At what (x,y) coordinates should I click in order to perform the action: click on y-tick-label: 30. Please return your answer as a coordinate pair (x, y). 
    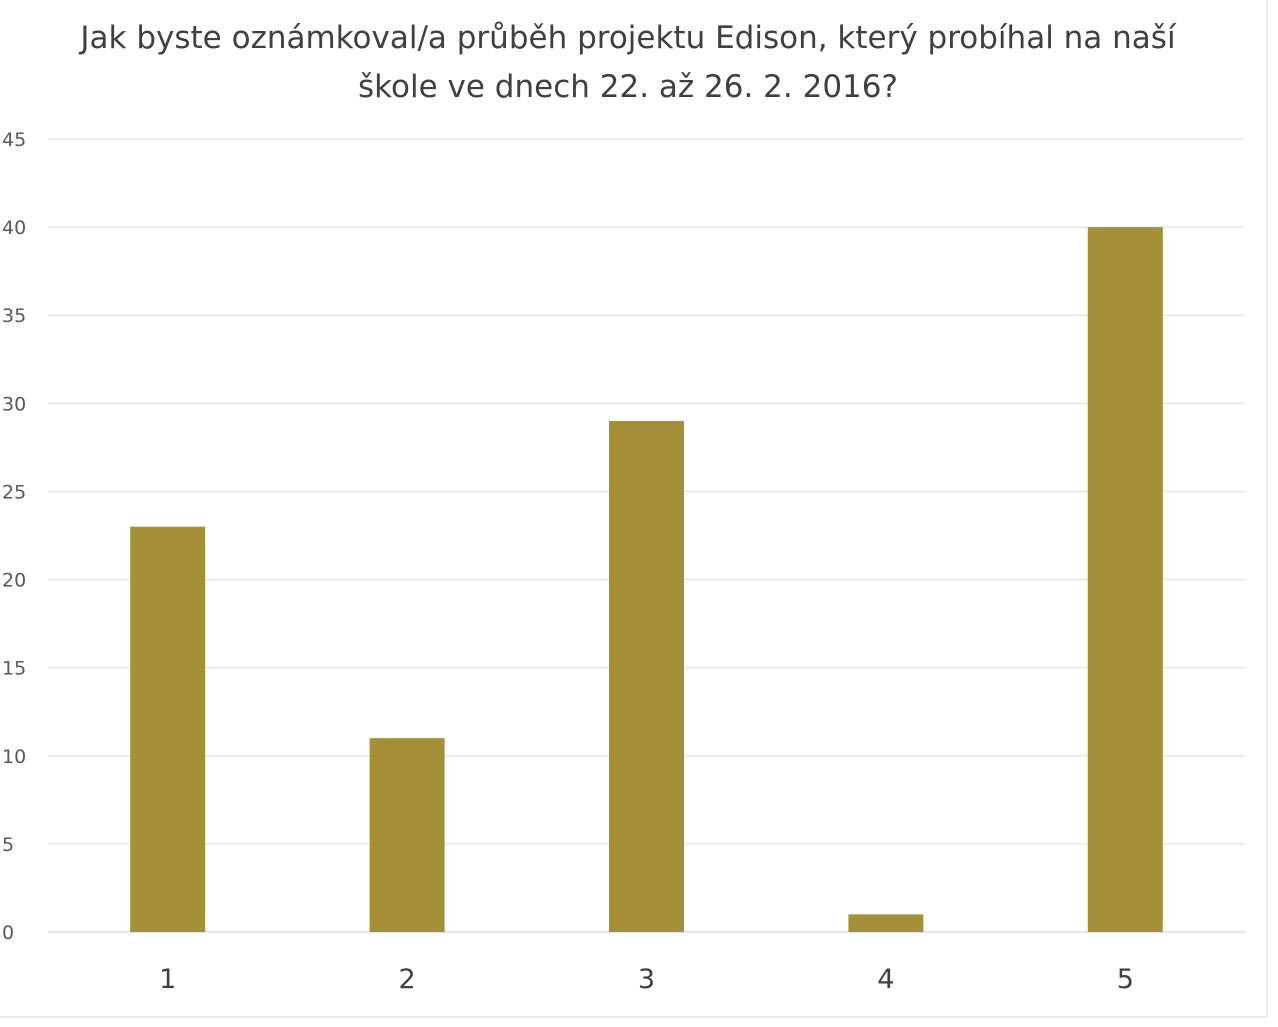
    Looking at the image, I should click on (14, 404).